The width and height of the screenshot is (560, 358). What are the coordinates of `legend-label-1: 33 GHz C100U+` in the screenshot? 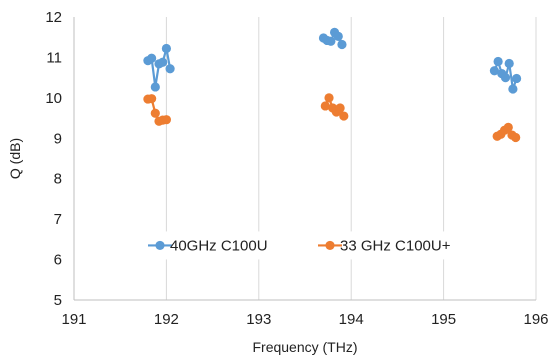 It's located at (395, 245).